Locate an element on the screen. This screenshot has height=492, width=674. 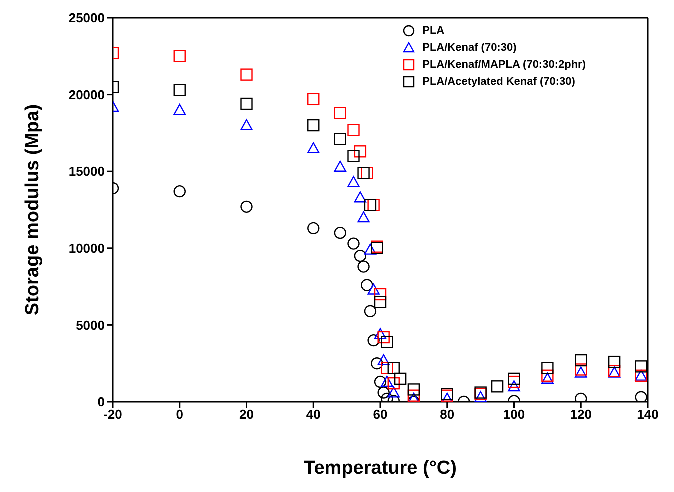
y-tick-label: 15000 is located at coordinates (86, 172).